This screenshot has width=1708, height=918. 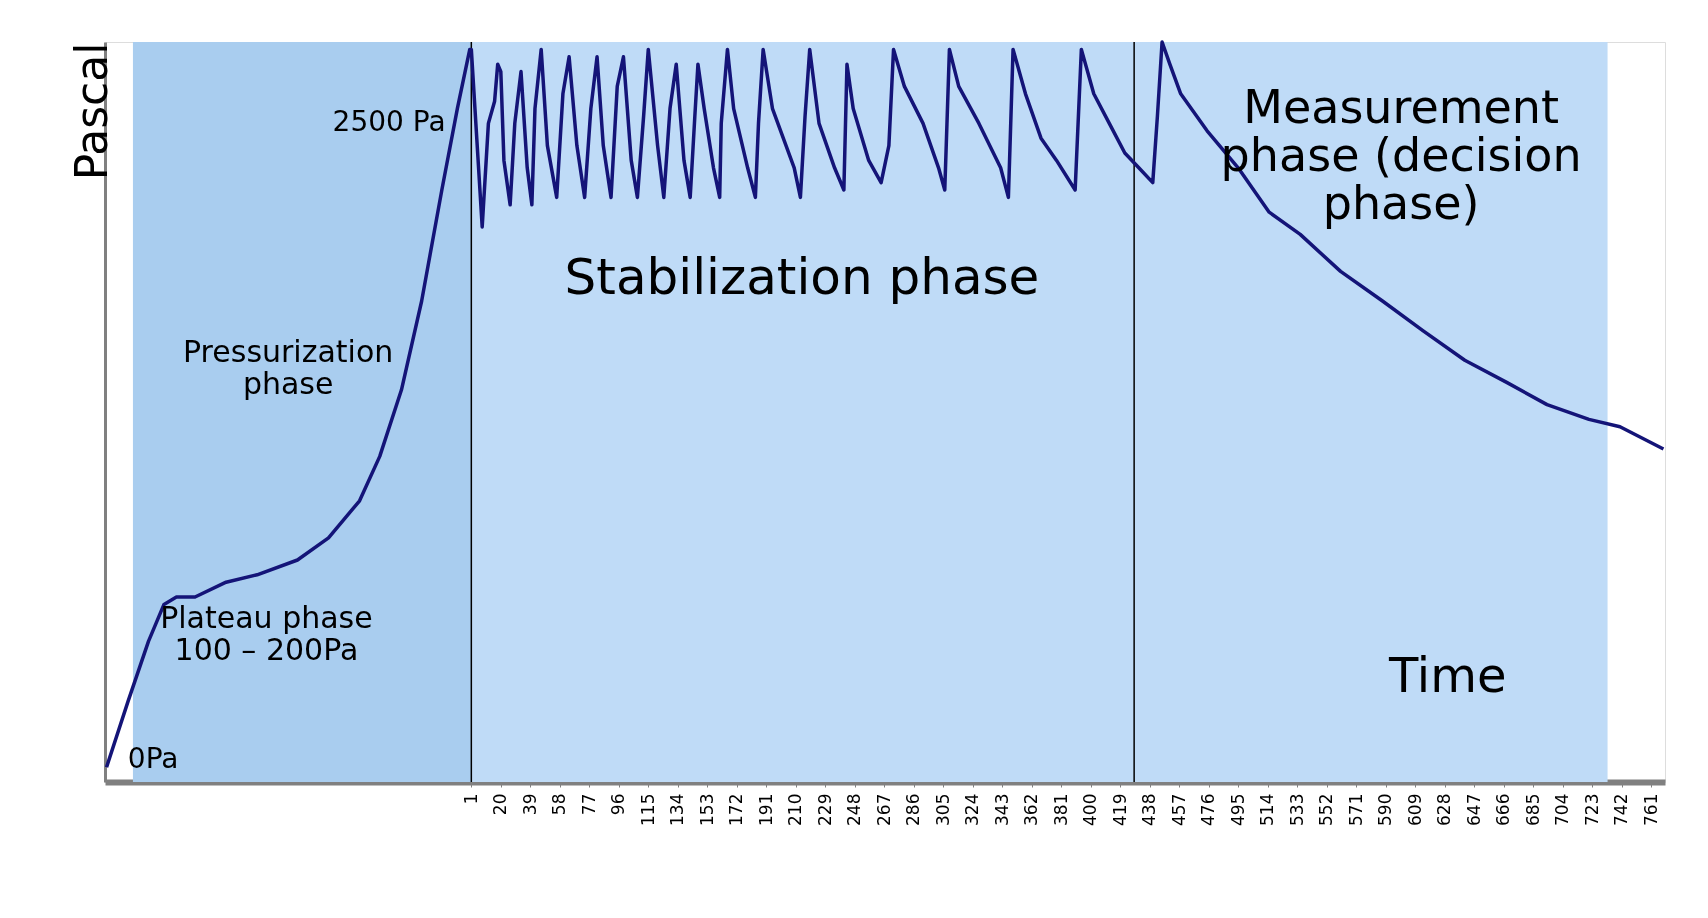 I want to click on x-tick-label: 343, so click(x=1001, y=809).